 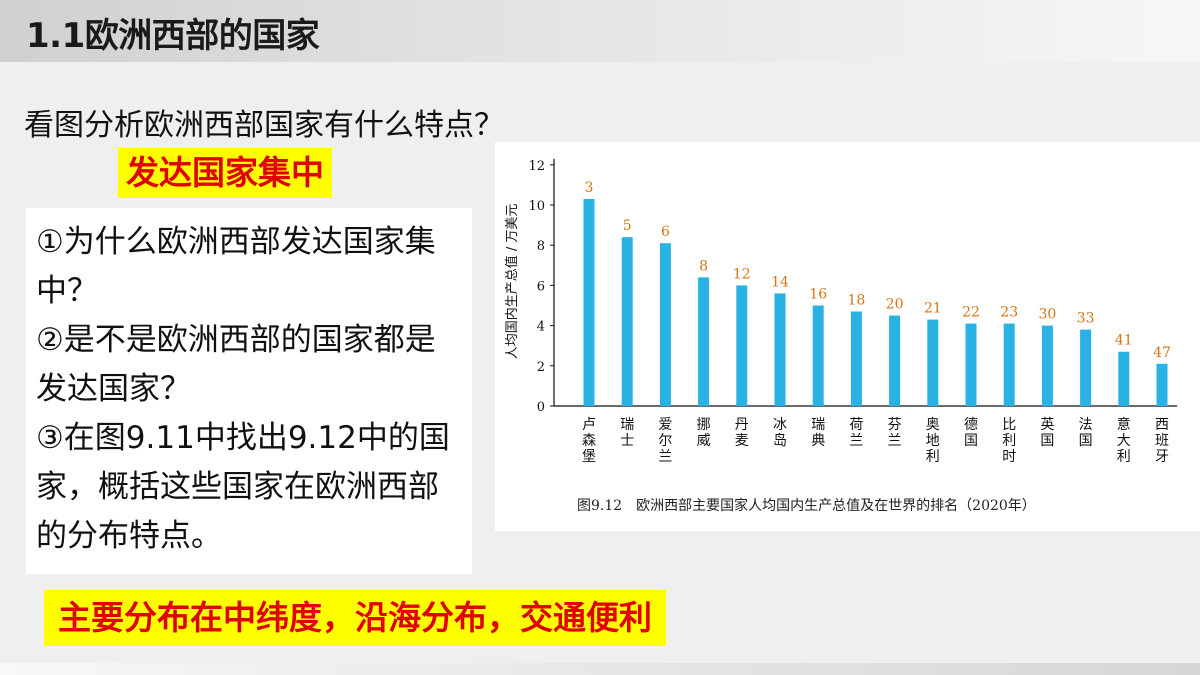 What do you see at coordinates (627, 226) in the screenshot?
I see `rank-label: 5` at bounding box center [627, 226].